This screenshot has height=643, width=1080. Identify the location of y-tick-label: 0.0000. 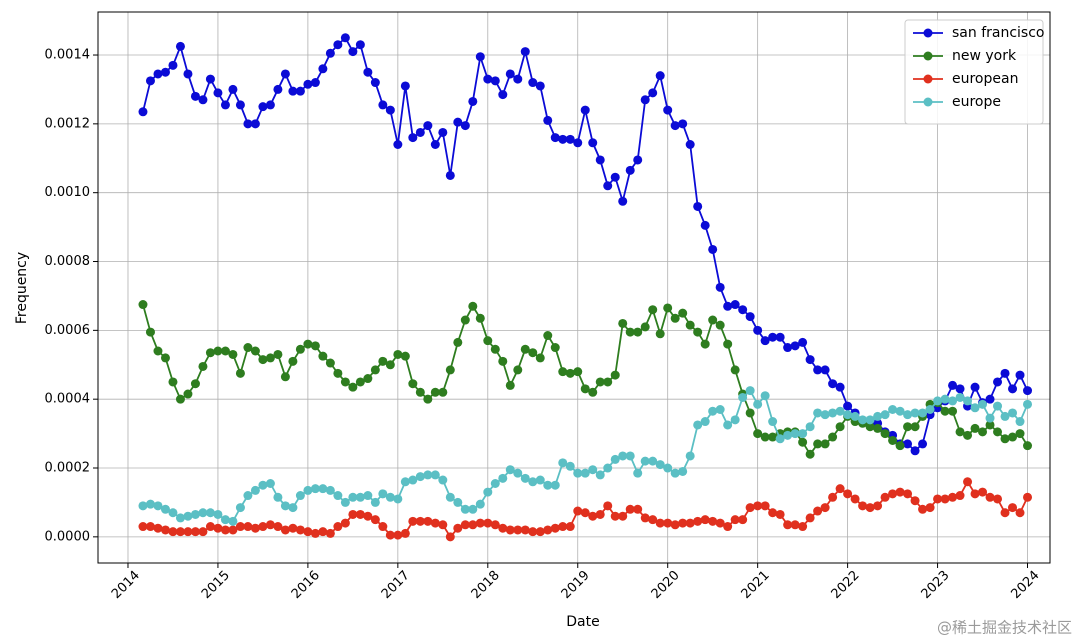
(68, 536).